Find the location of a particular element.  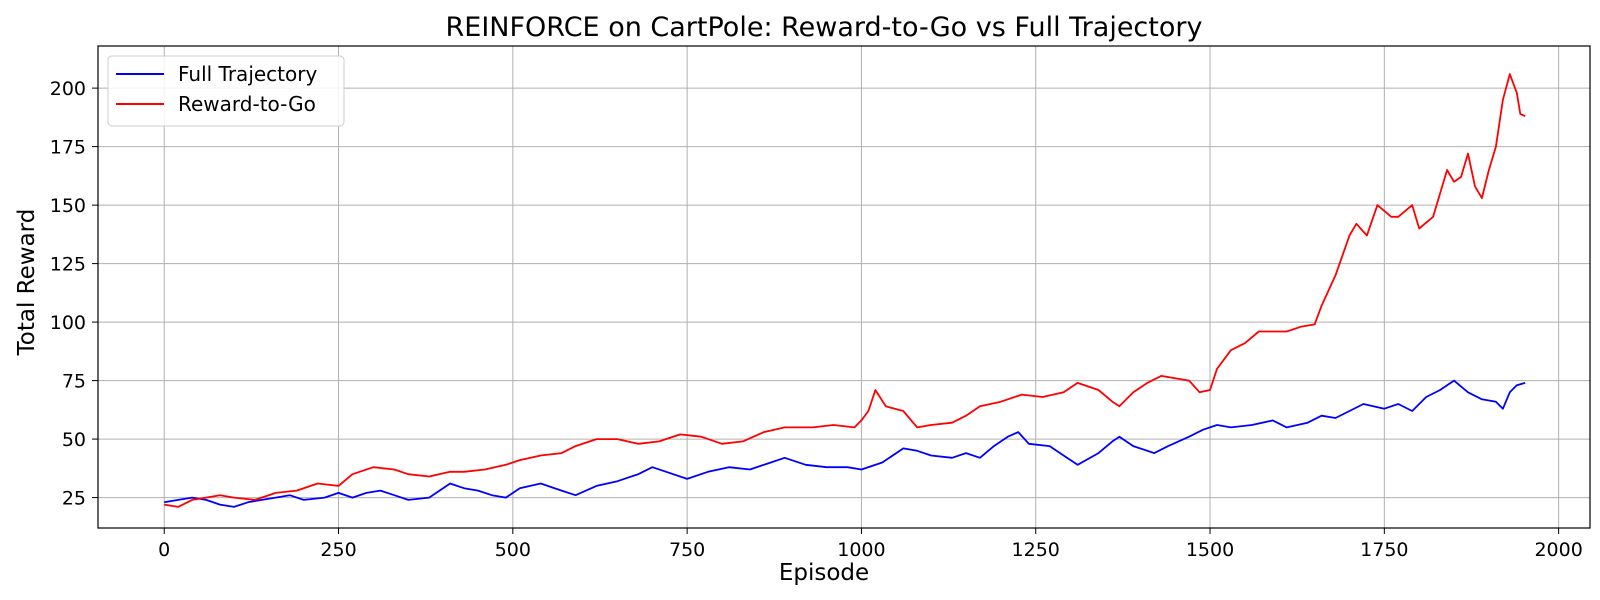

x-tick-label: 750 is located at coordinates (687, 550).